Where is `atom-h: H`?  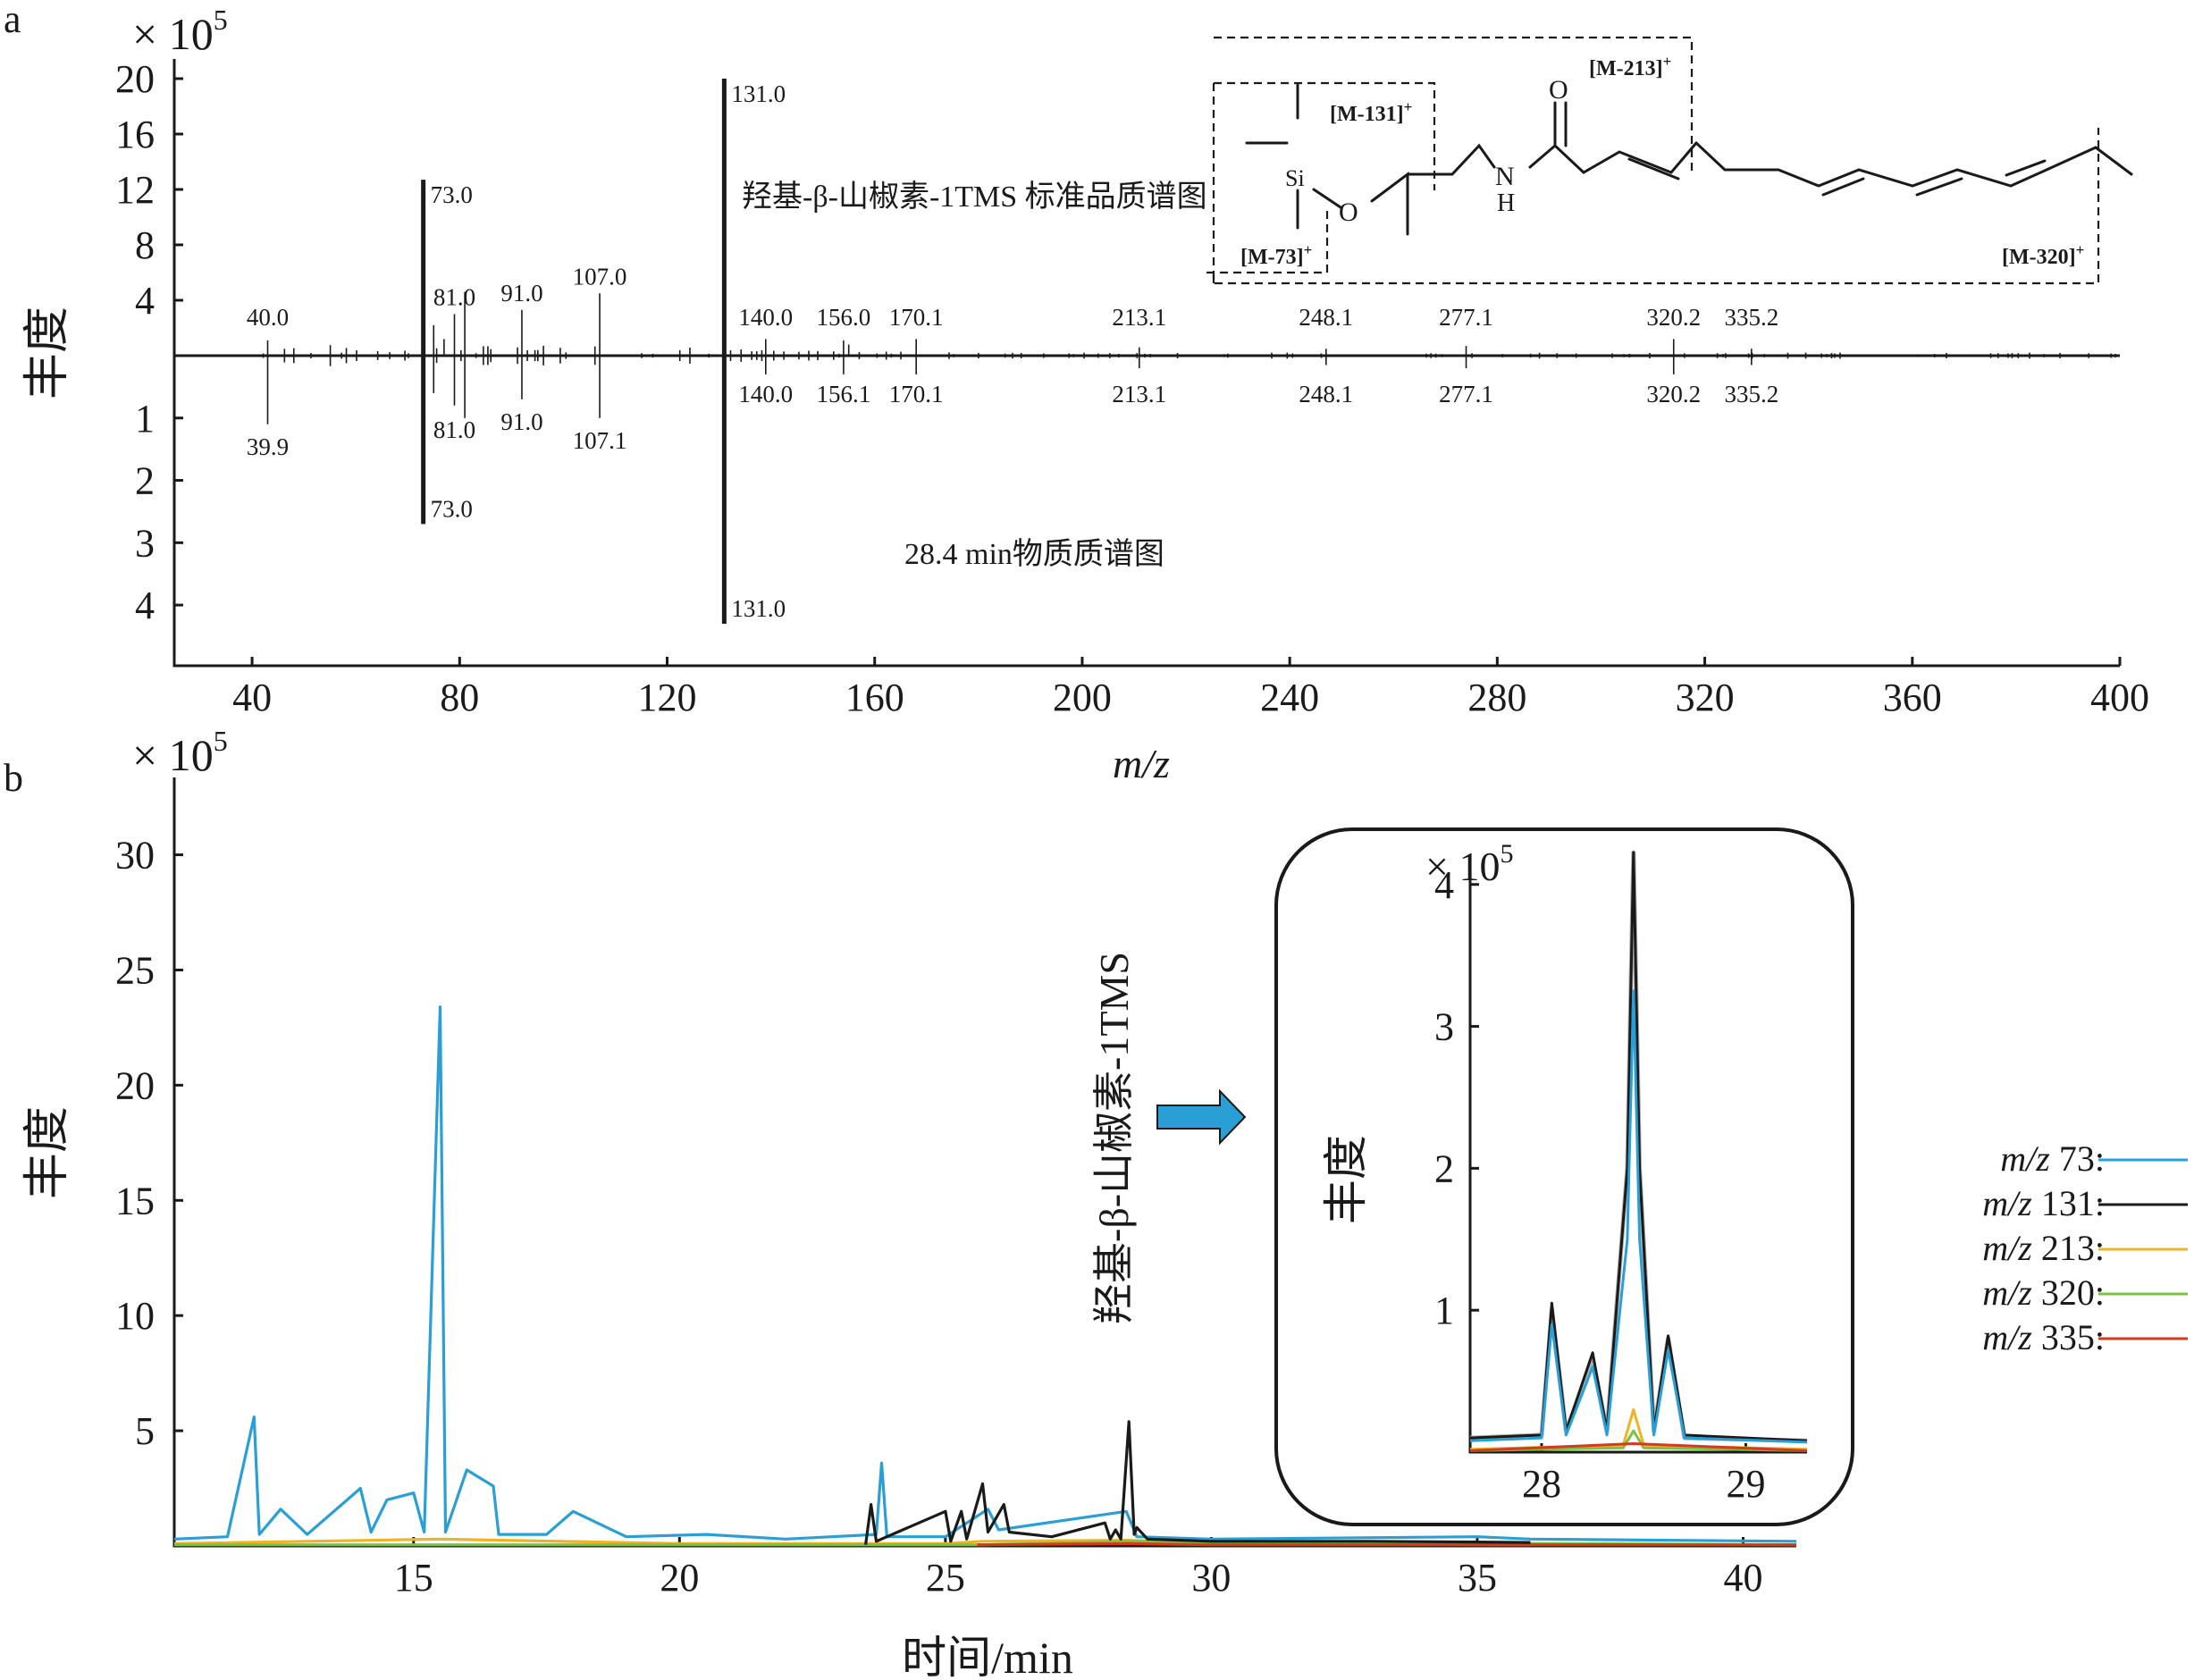
atom-h: H is located at coordinates (1506, 203).